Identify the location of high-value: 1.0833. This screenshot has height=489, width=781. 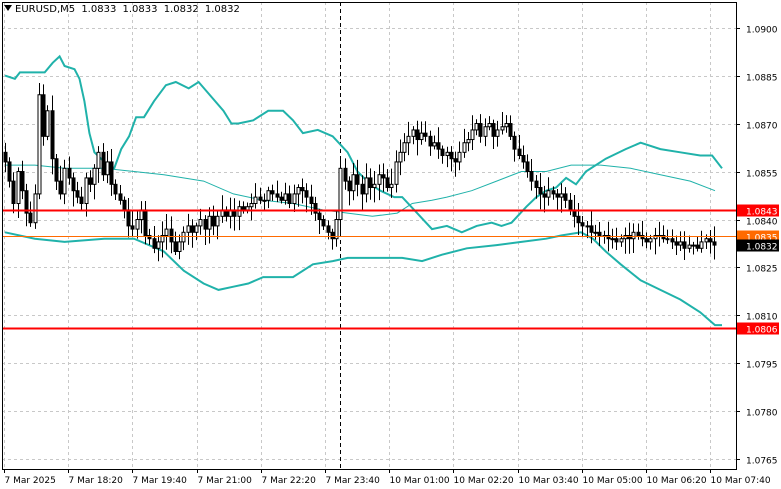
(140, 9).